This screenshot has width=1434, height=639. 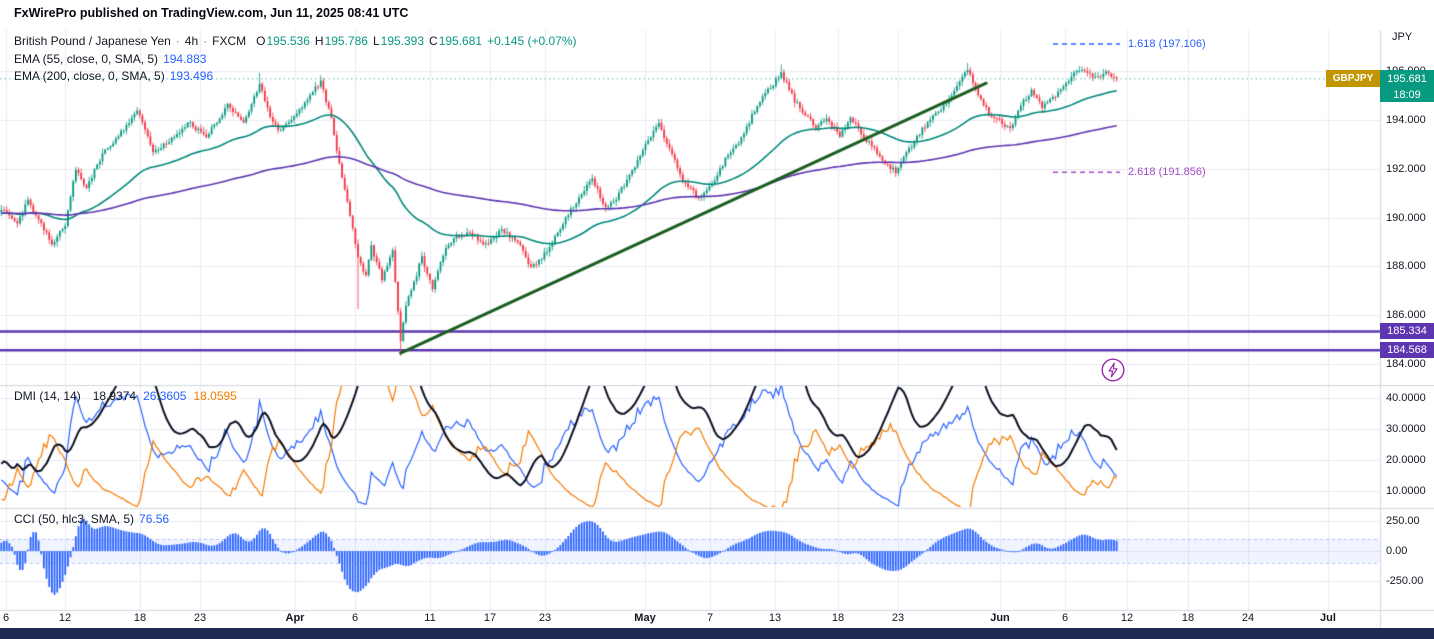 I want to click on countdown-badge: 18:09, so click(x=1407, y=95).